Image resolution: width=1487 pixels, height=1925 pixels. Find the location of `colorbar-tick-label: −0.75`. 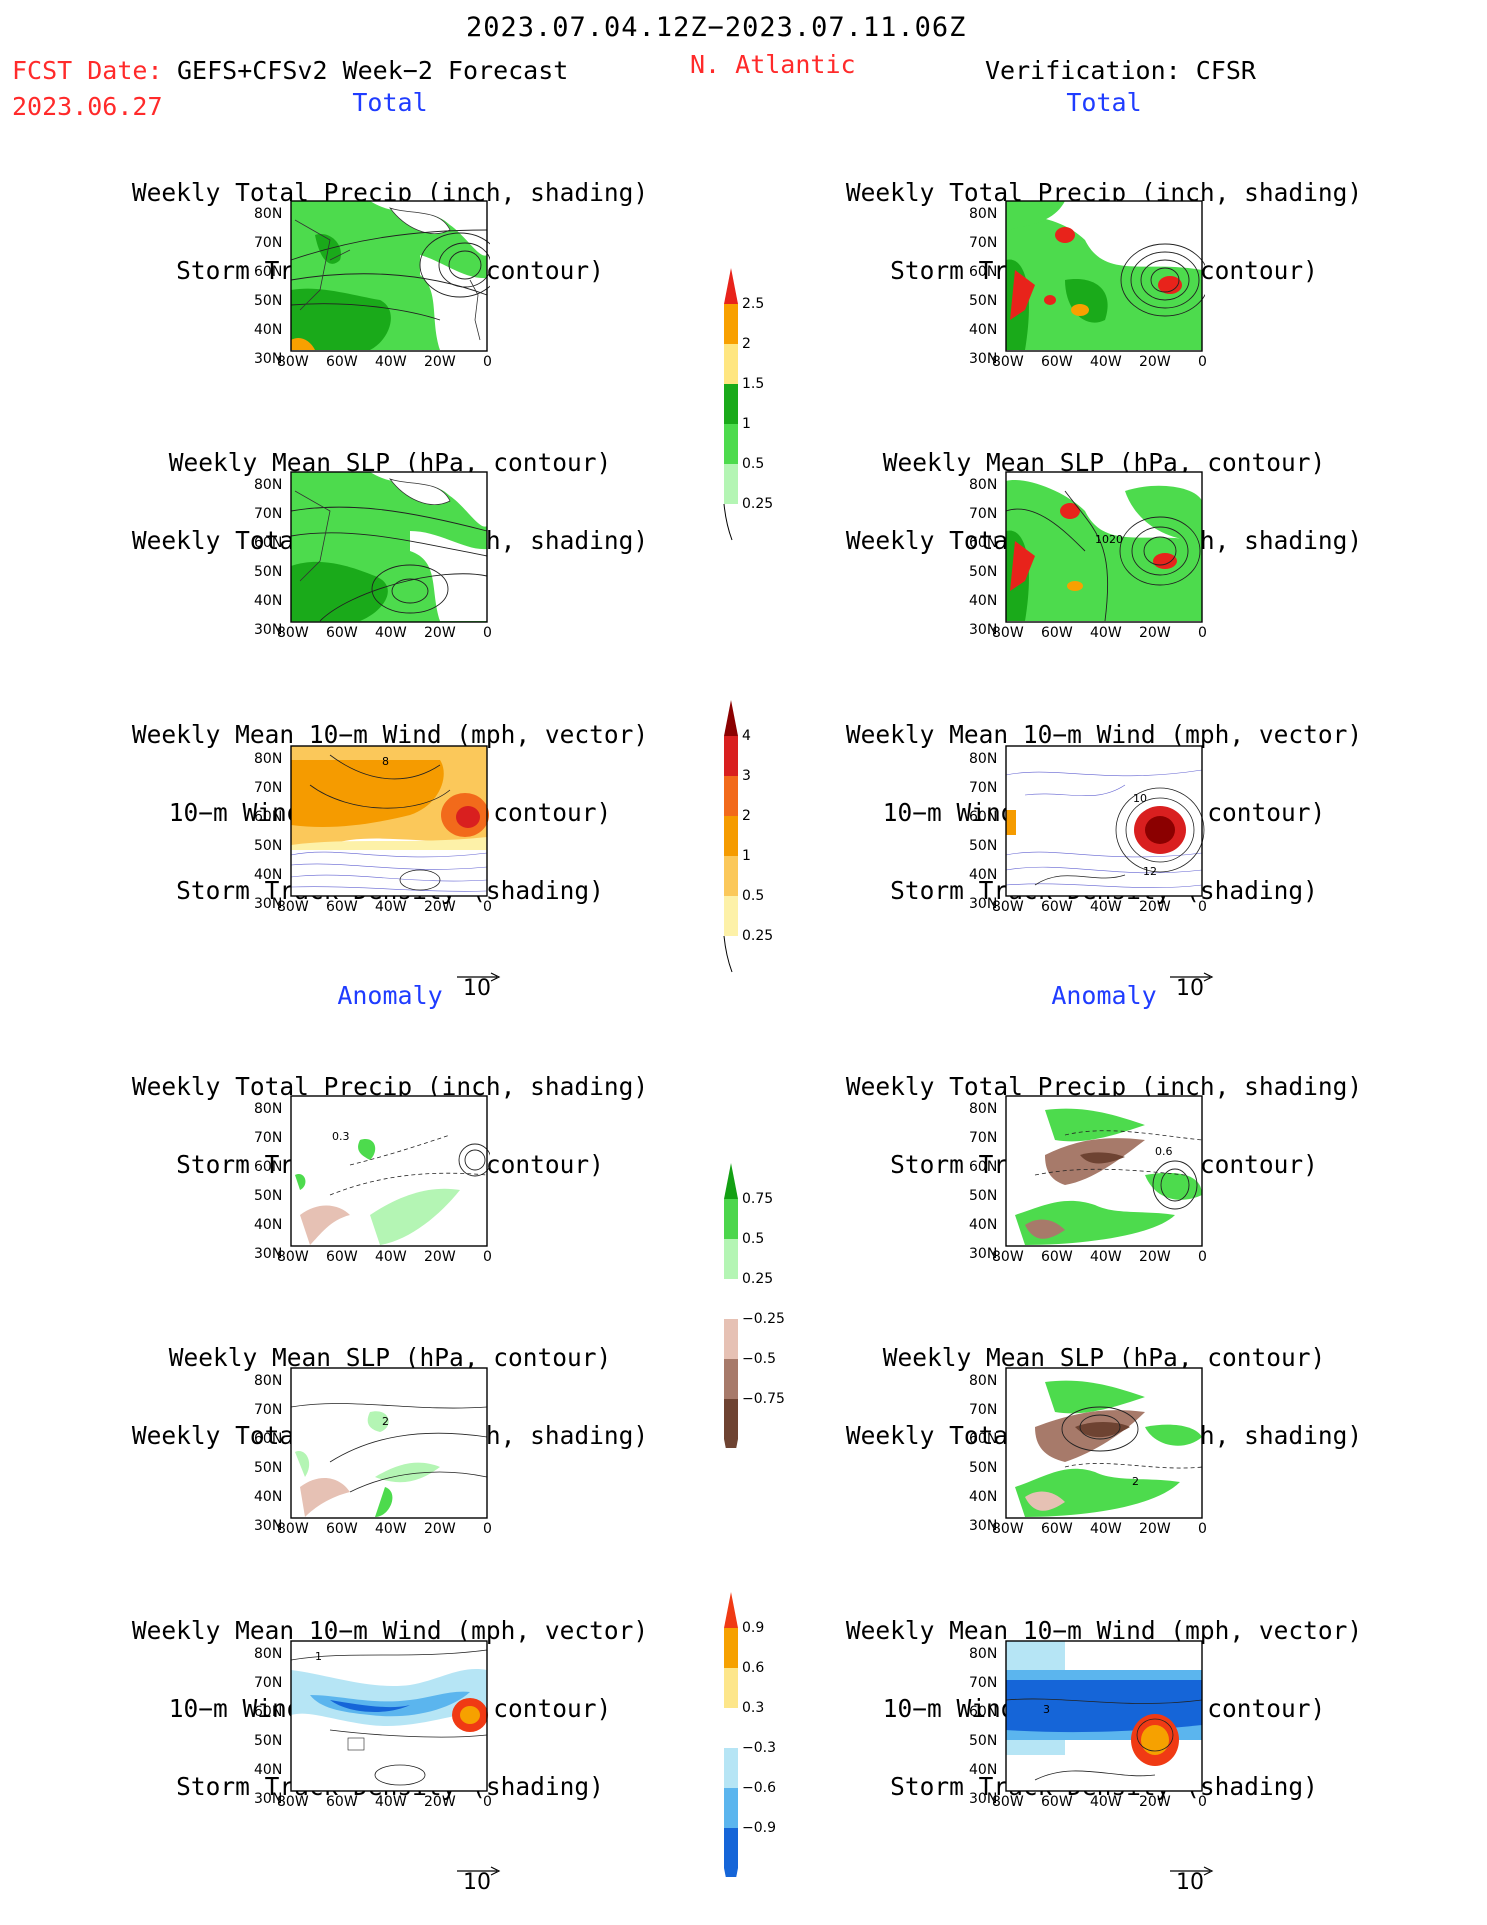

colorbar-tick-label: −0.75 is located at coordinates (763, 1399).